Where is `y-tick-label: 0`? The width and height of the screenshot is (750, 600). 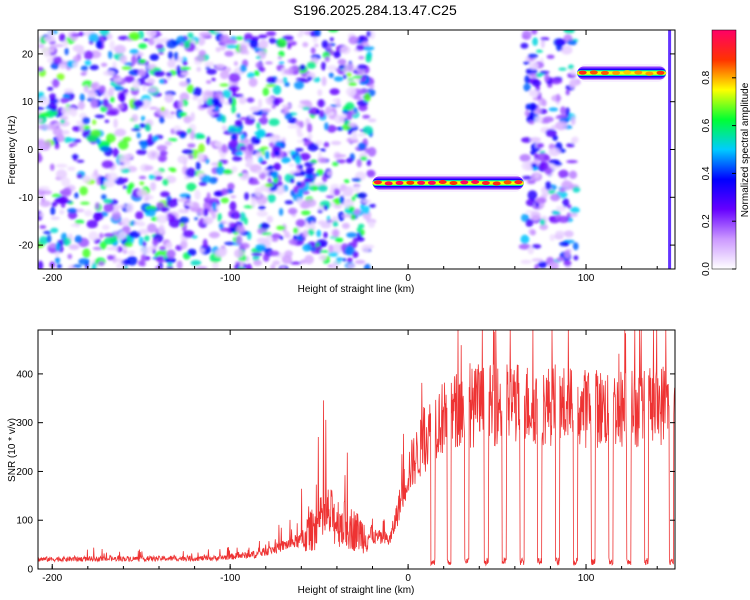
y-tick-label: 0 is located at coordinates (30, 570).